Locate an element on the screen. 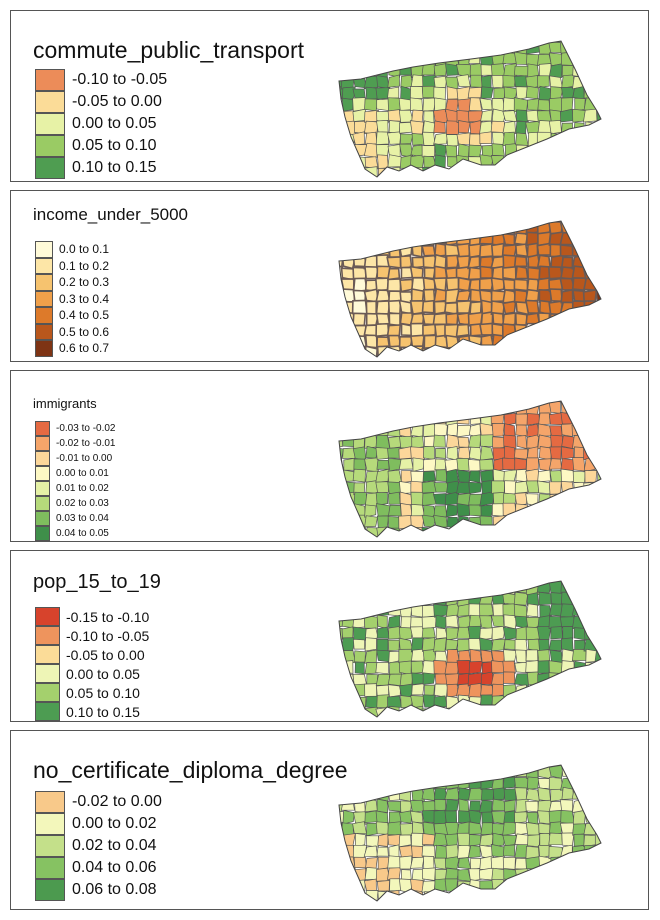  legend-label: -0.05 to 0.00 is located at coordinates (117, 101).